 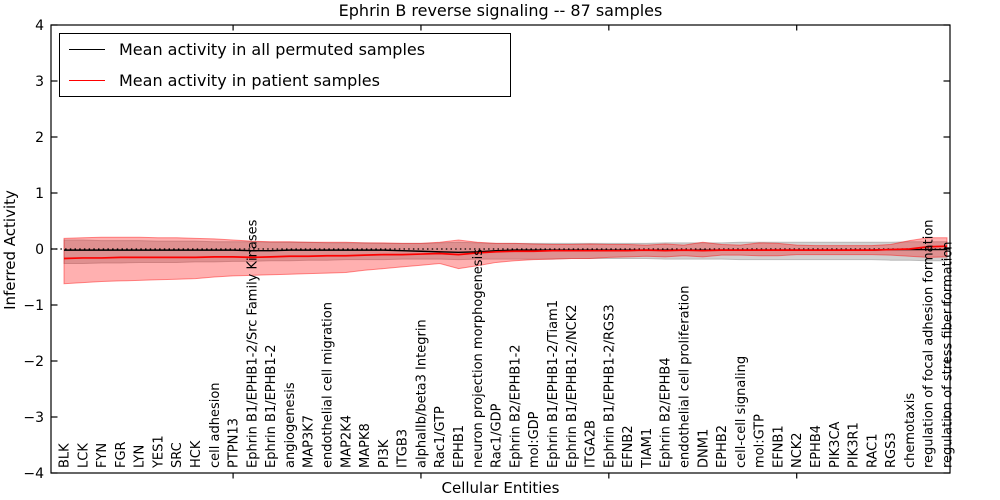 What do you see at coordinates (722, 446) in the screenshot?
I see `x-category-label: EPHB2` at bounding box center [722, 446].